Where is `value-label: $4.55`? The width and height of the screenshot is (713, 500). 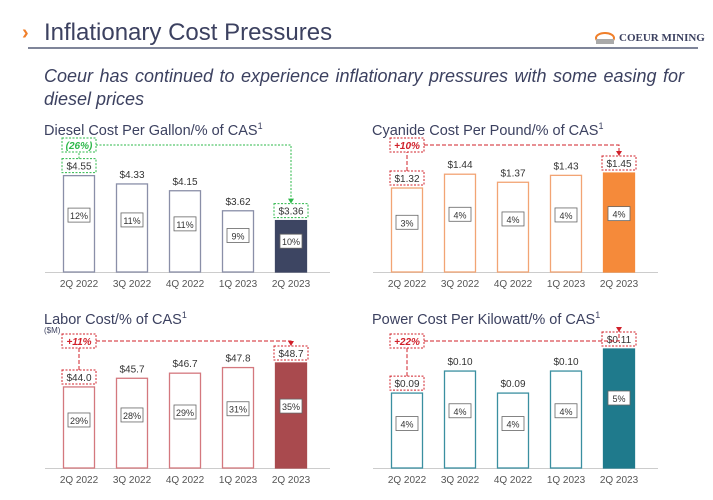 value-label: $4.55 is located at coordinates (78, 167).